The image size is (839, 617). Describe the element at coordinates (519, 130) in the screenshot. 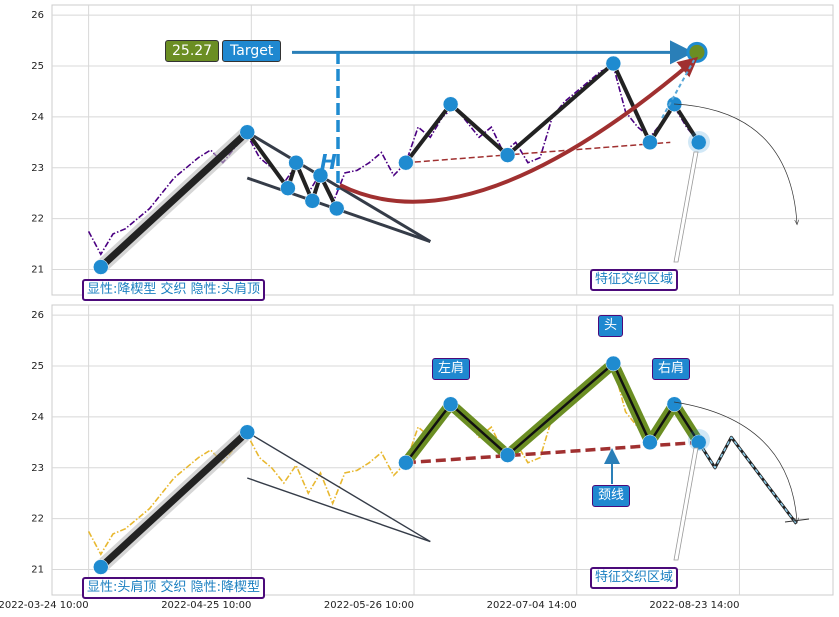

I see `breakout-curve` at that location.